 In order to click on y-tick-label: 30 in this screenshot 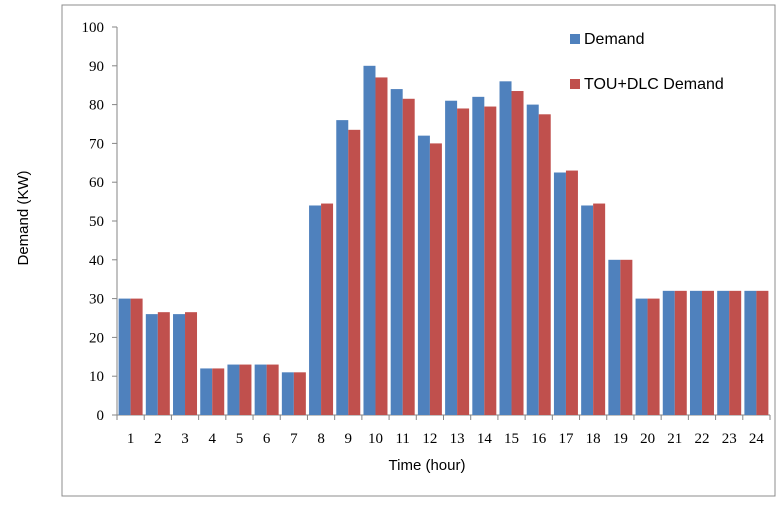, I will do `click(96, 300)`.